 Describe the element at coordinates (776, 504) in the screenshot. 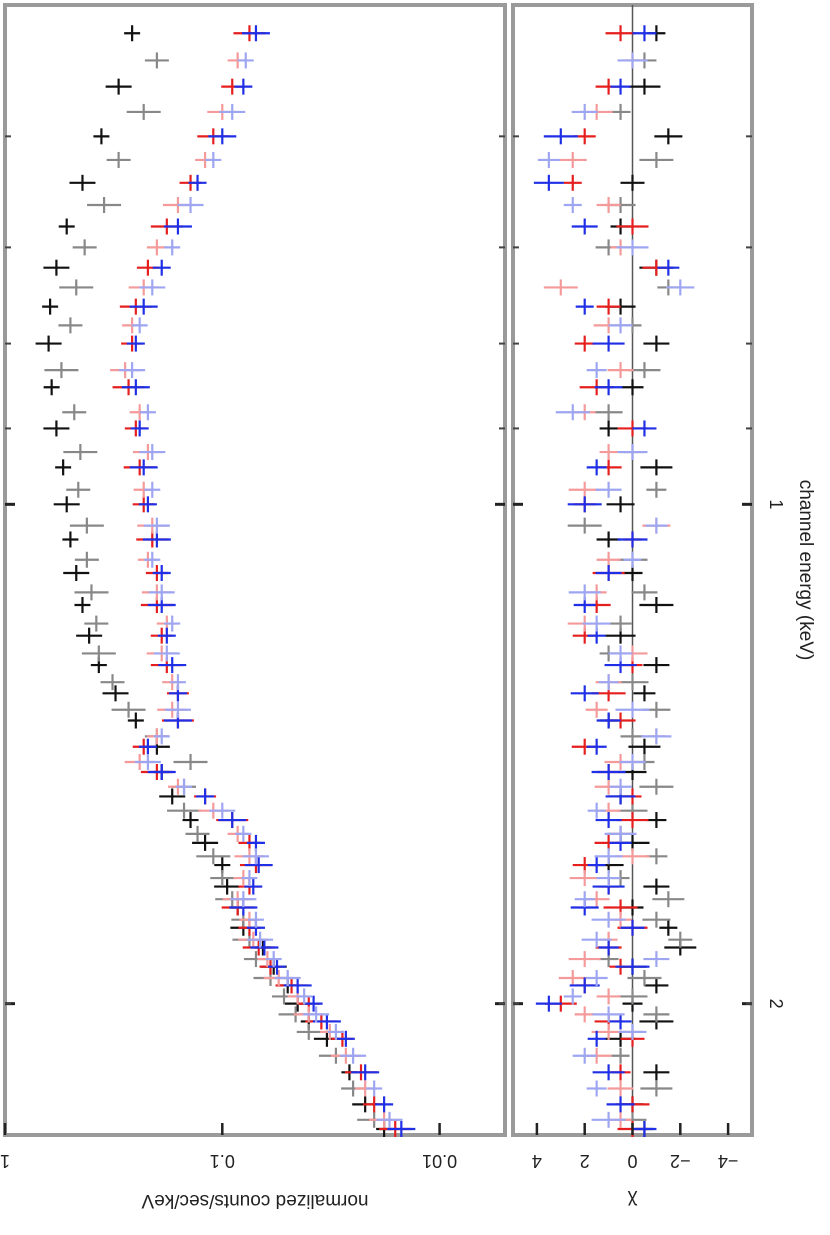

I see `x-tick-label: 1` at that location.